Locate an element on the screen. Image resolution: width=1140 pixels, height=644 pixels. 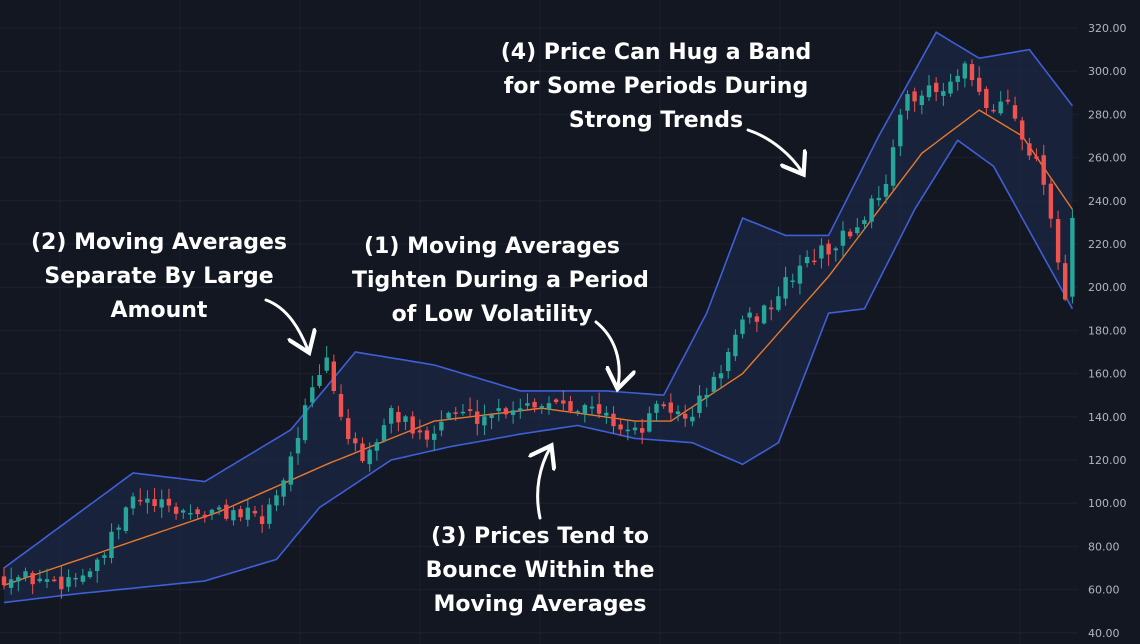
annotation-3-line-2: Bounce Within the is located at coordinates (540, 570).